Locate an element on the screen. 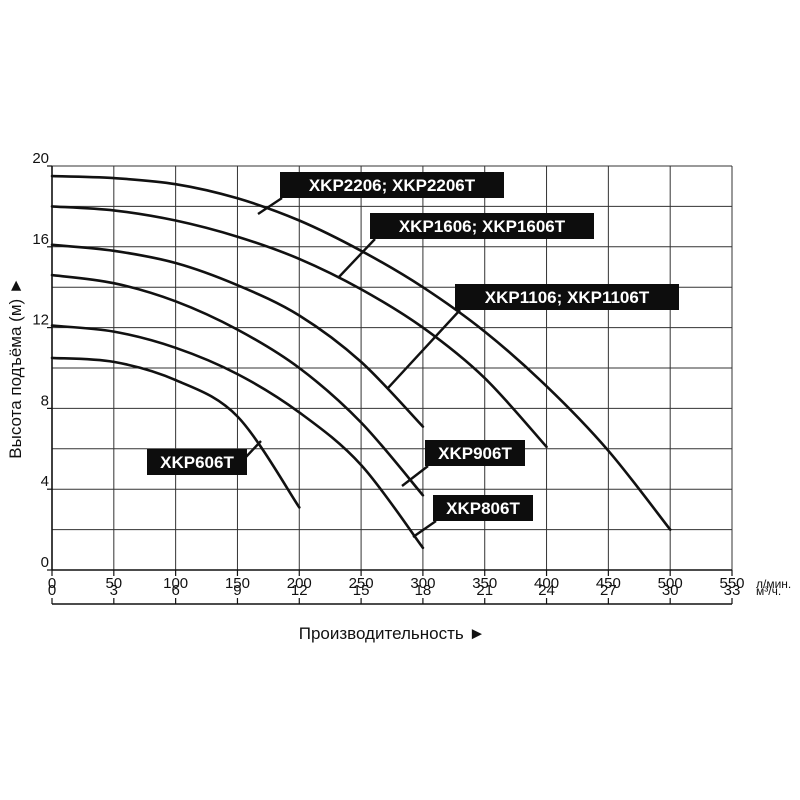 This screenshot has height=800, width=800. x2-tick-label: 27 is located at coordinates (608, 590).